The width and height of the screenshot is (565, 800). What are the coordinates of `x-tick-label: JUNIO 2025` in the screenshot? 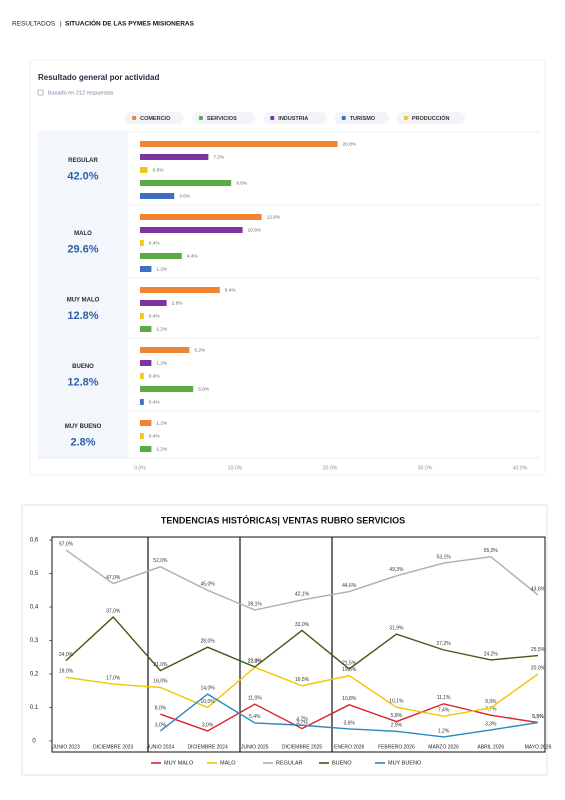 It's located at (255, 747).